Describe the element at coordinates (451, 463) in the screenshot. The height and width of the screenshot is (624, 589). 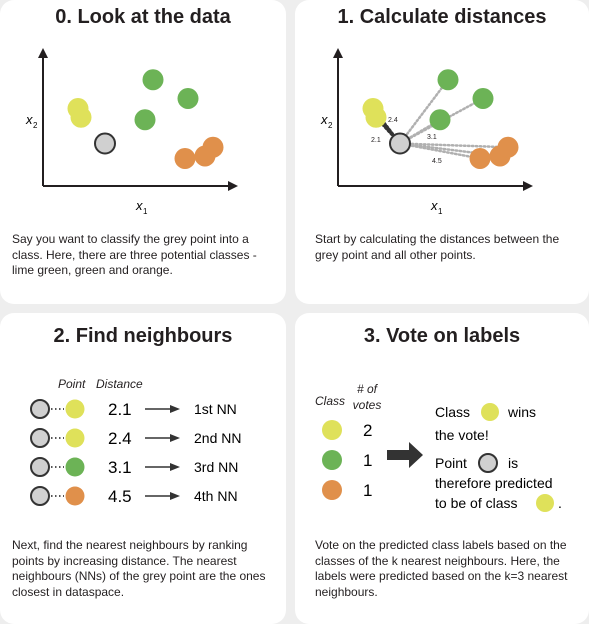
I see `result-point-word: Point` at that location.